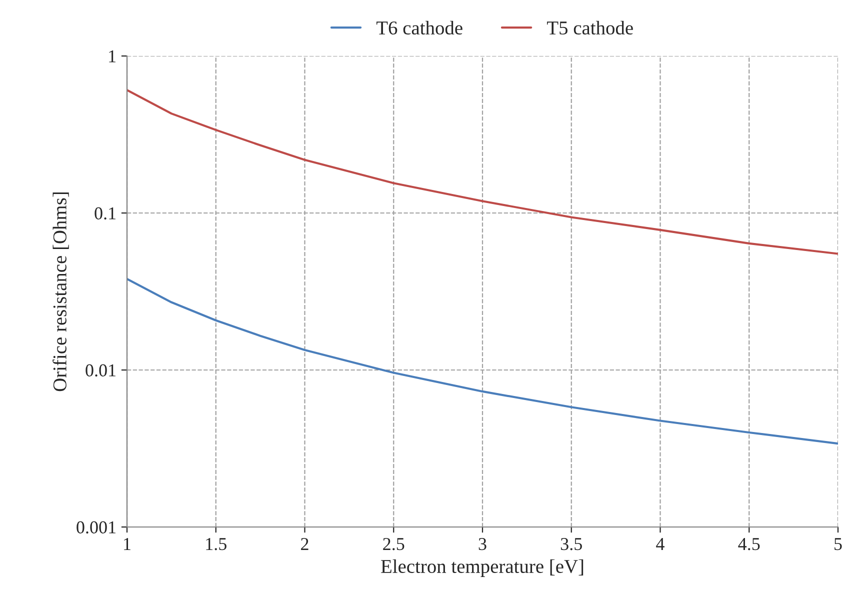 This screenshot has width=848, height=613. I want to click on x-tick-label: 3, so click(482, 544).